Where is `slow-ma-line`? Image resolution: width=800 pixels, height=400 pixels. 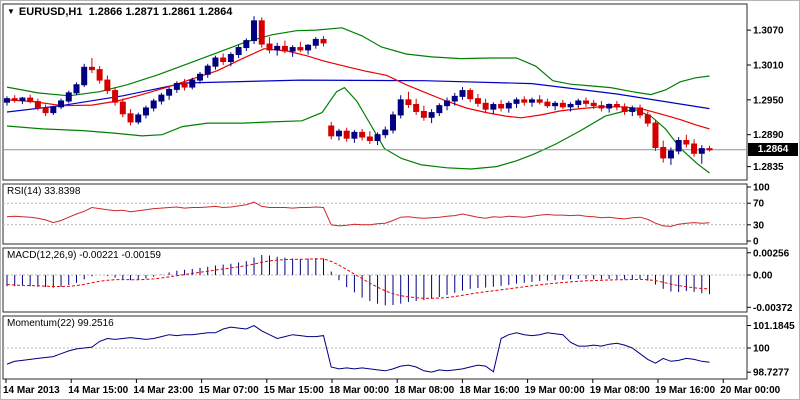
slow-ma-line is located at coordinates (358, 96).